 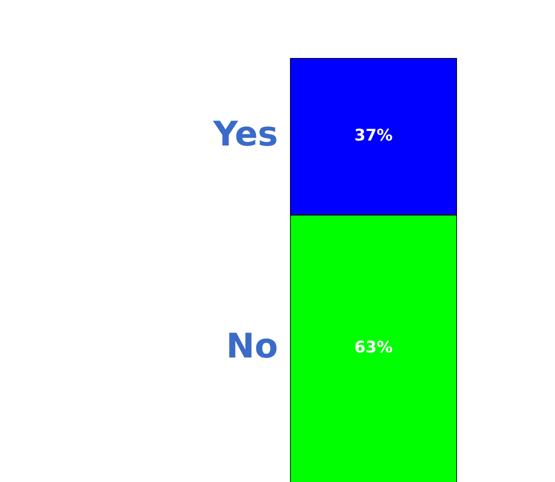 What do you see at coordinates (373, 347) in the screenshot?
I see `data-label: 63%` at bounding box center [373, 347].